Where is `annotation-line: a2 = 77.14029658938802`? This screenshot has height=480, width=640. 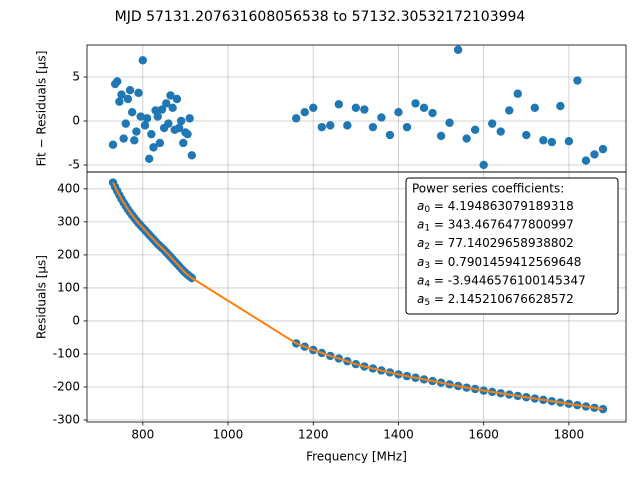
annotation-line: a2 = 77.14029658938802 is located at coordinates (495, 244).